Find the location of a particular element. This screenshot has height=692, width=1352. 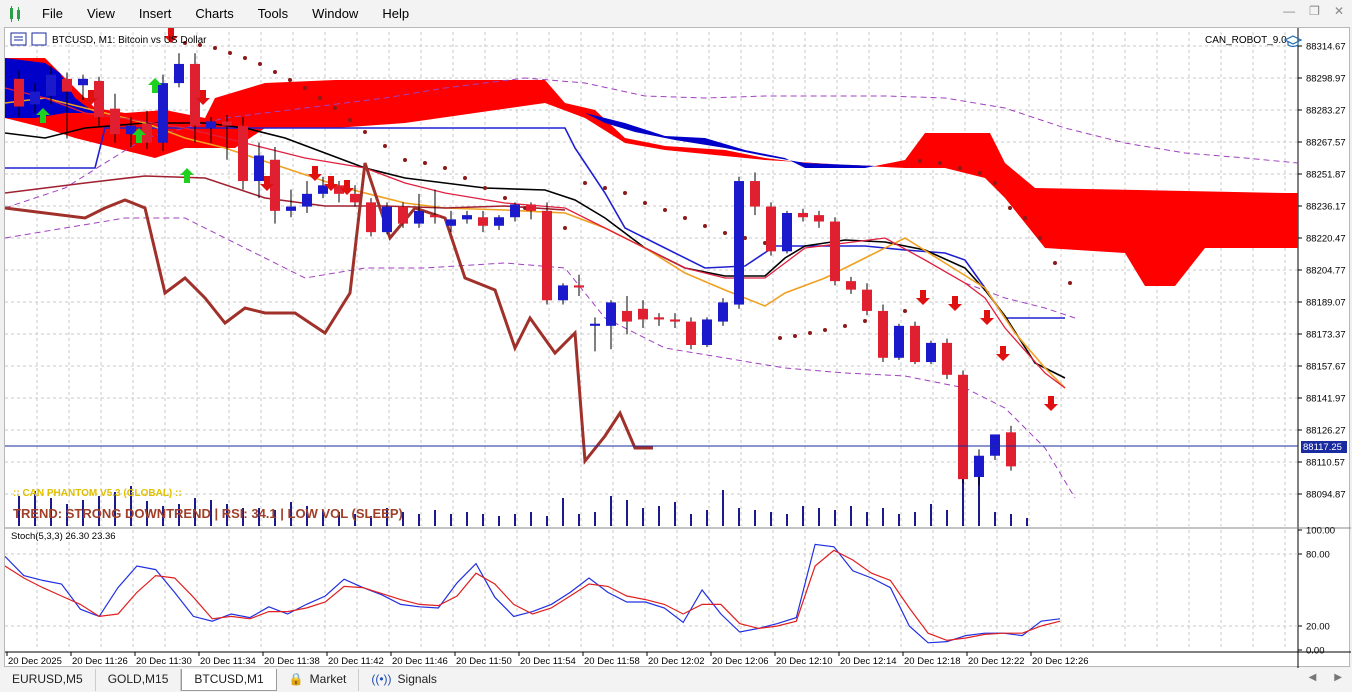

menu-charts: Charts is located at coordinates (214, 13).